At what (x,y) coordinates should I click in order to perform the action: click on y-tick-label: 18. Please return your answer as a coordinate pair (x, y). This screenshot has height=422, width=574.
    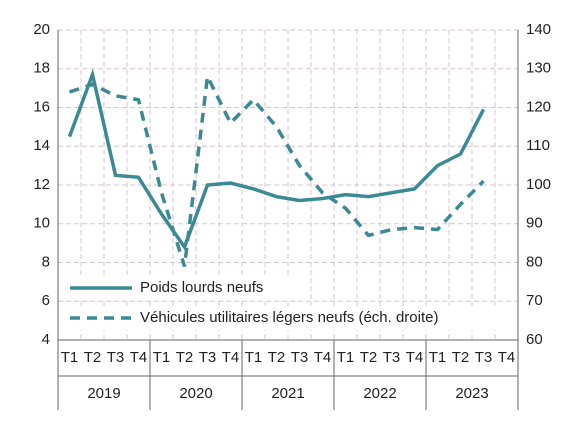
    Looking at the image, I should click on (41, 68).